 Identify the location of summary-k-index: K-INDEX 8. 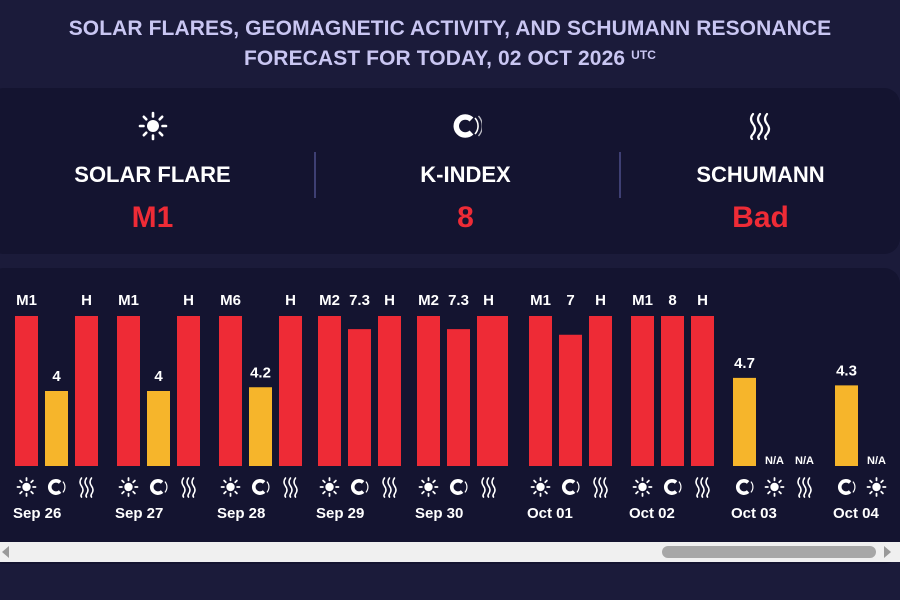
(465, 171).